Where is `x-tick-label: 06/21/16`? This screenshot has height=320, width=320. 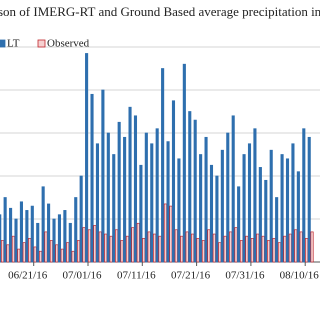
x-tick-label: 06/21/16 is located at coordinates (28, 276).